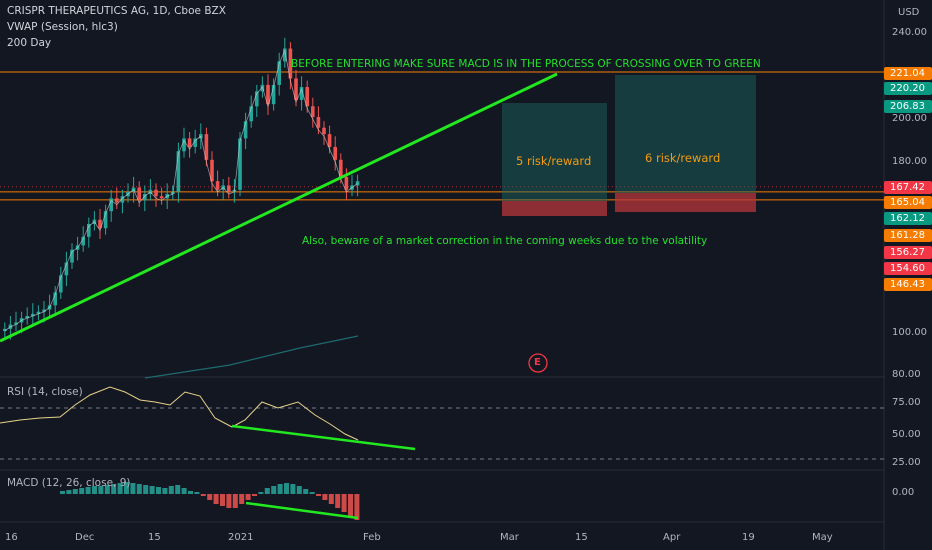 The height and width of the screenshot is (550, 932). I want to click on time-tick: Feb, so click(372, 537).